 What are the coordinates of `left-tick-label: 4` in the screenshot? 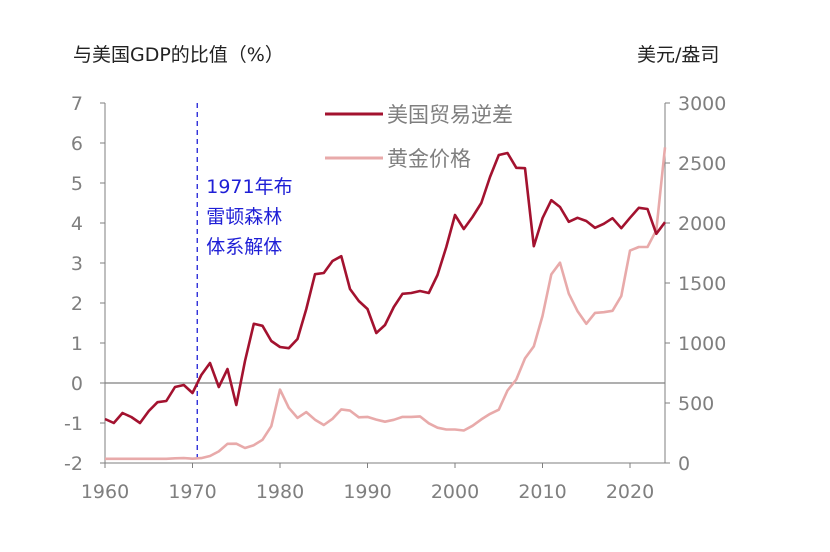 It's located at (77, 224).